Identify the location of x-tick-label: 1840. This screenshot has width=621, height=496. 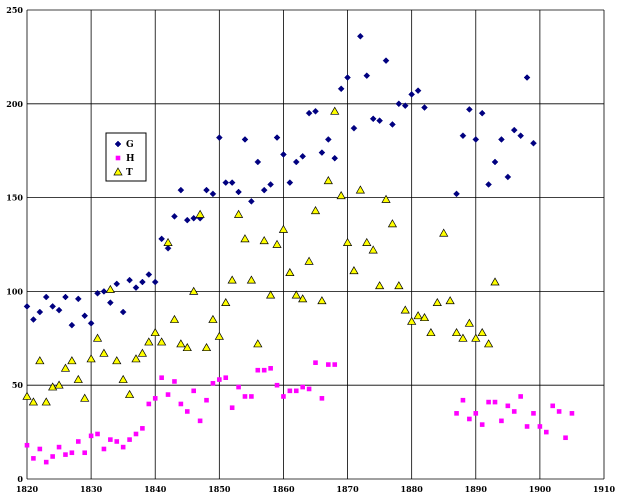
(155, 489).